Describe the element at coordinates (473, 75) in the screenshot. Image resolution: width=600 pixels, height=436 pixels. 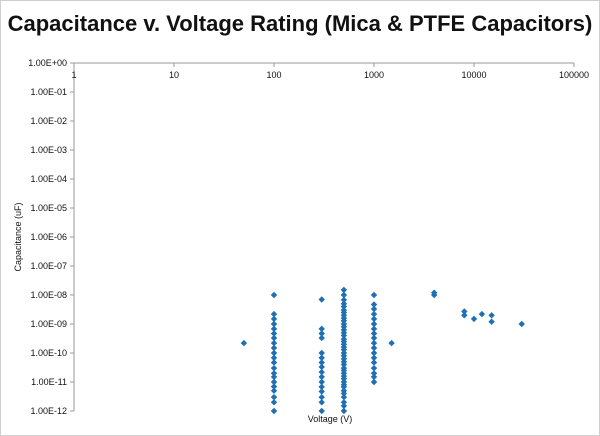
I see `x-tick-label: 10000` at that location.